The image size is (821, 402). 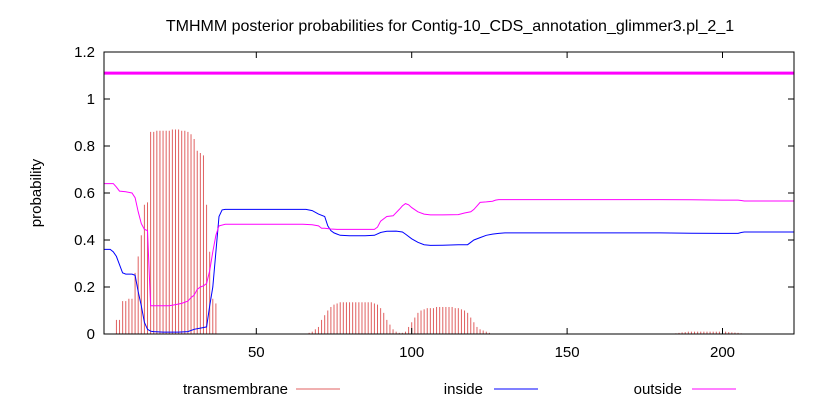 What do you see at coordinates (256, 352) in the screenshot?
I see `x-tick-label: 50` at bounding box center [256, 352].